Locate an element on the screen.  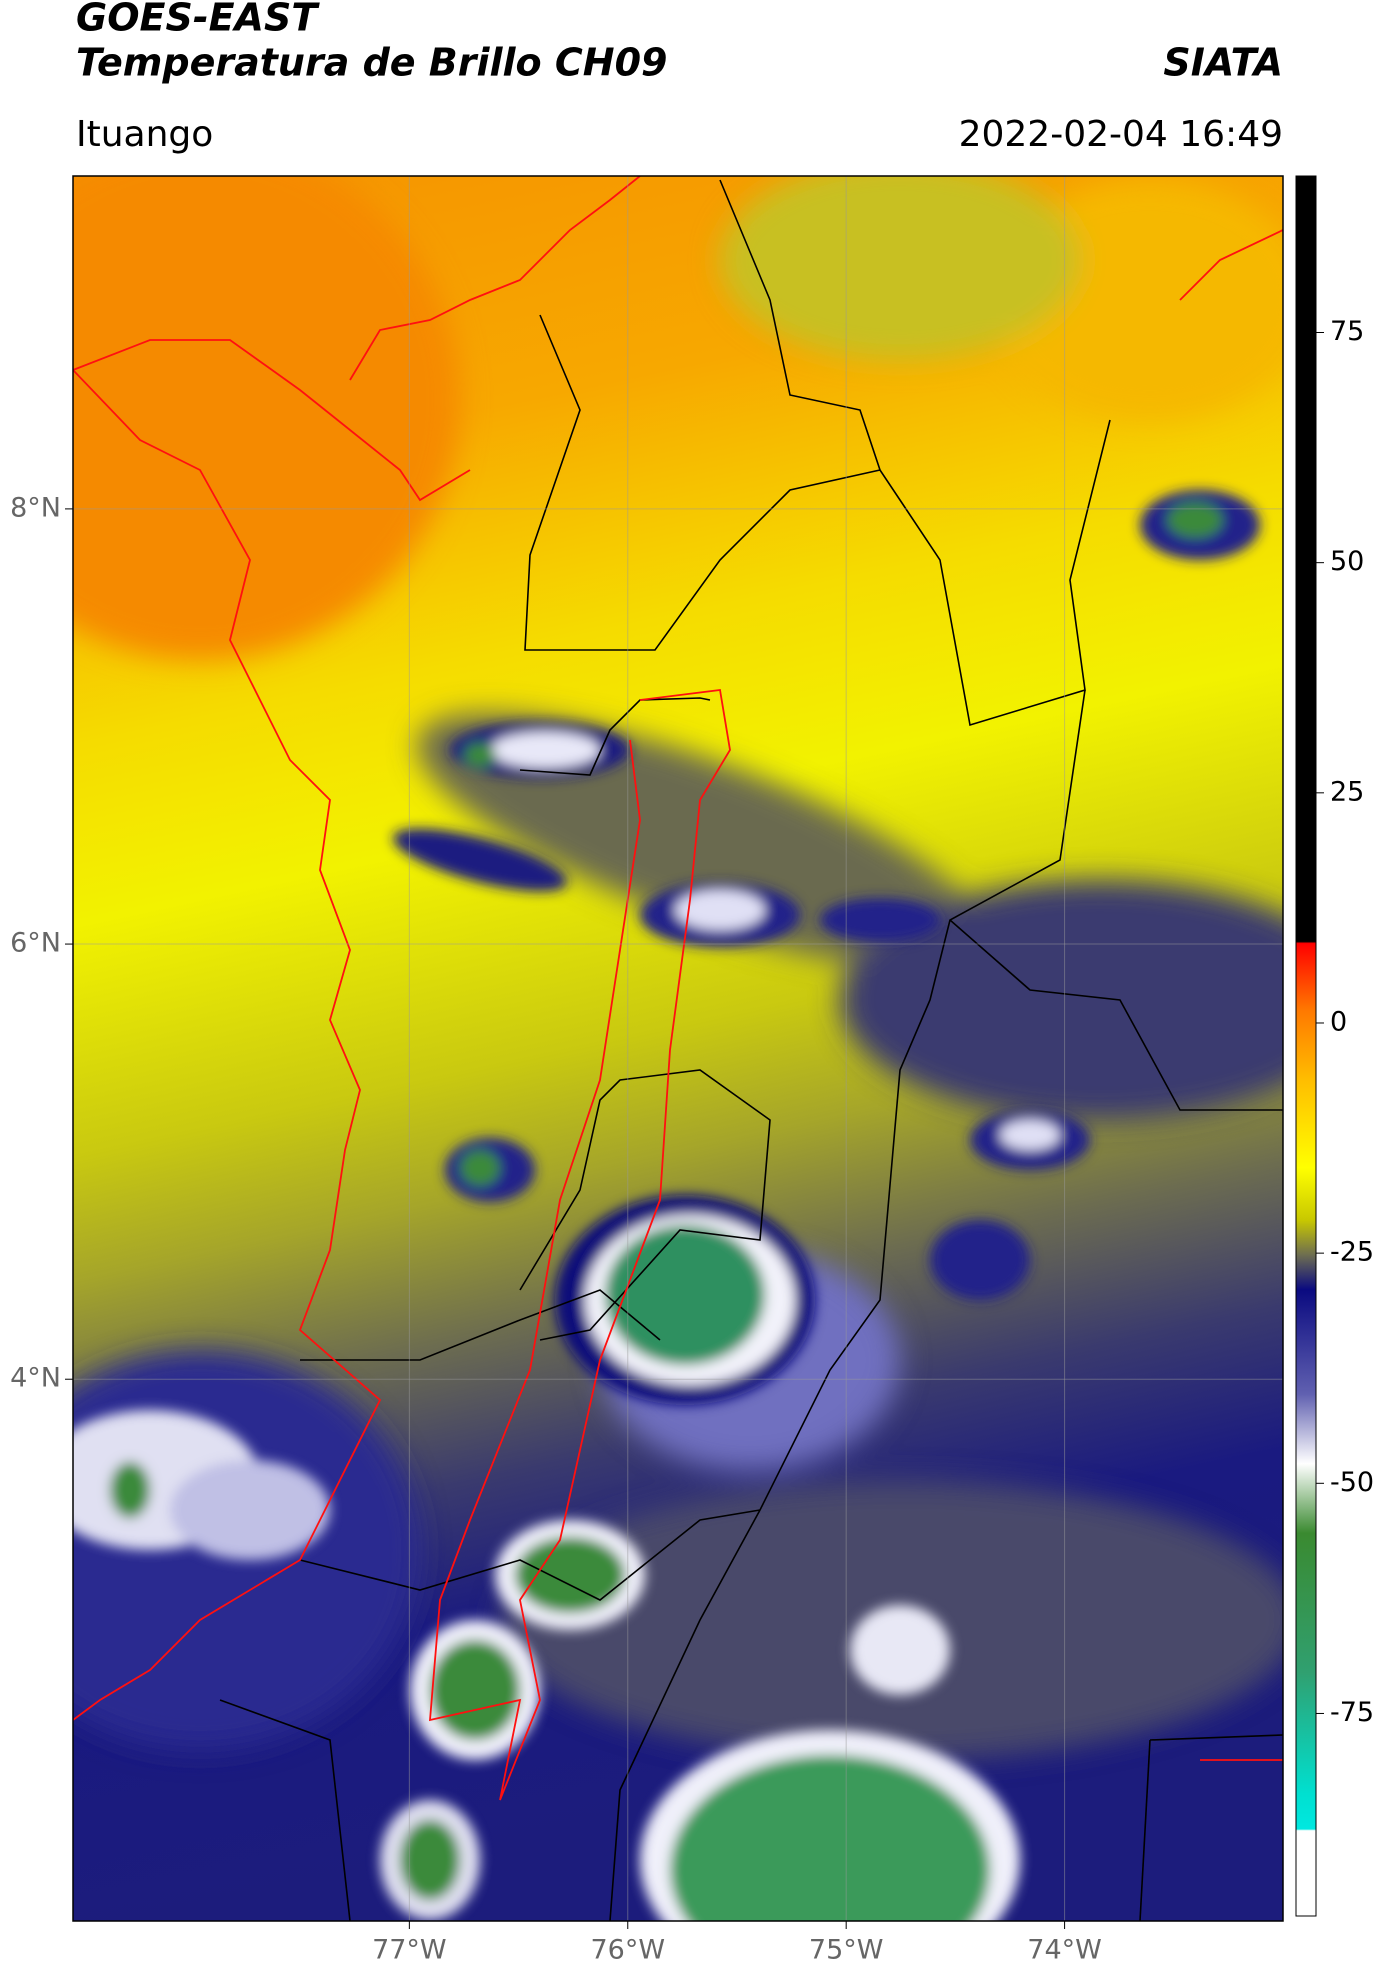
colorbar-tick-label: 50 is located at coordinates (1347, 561).